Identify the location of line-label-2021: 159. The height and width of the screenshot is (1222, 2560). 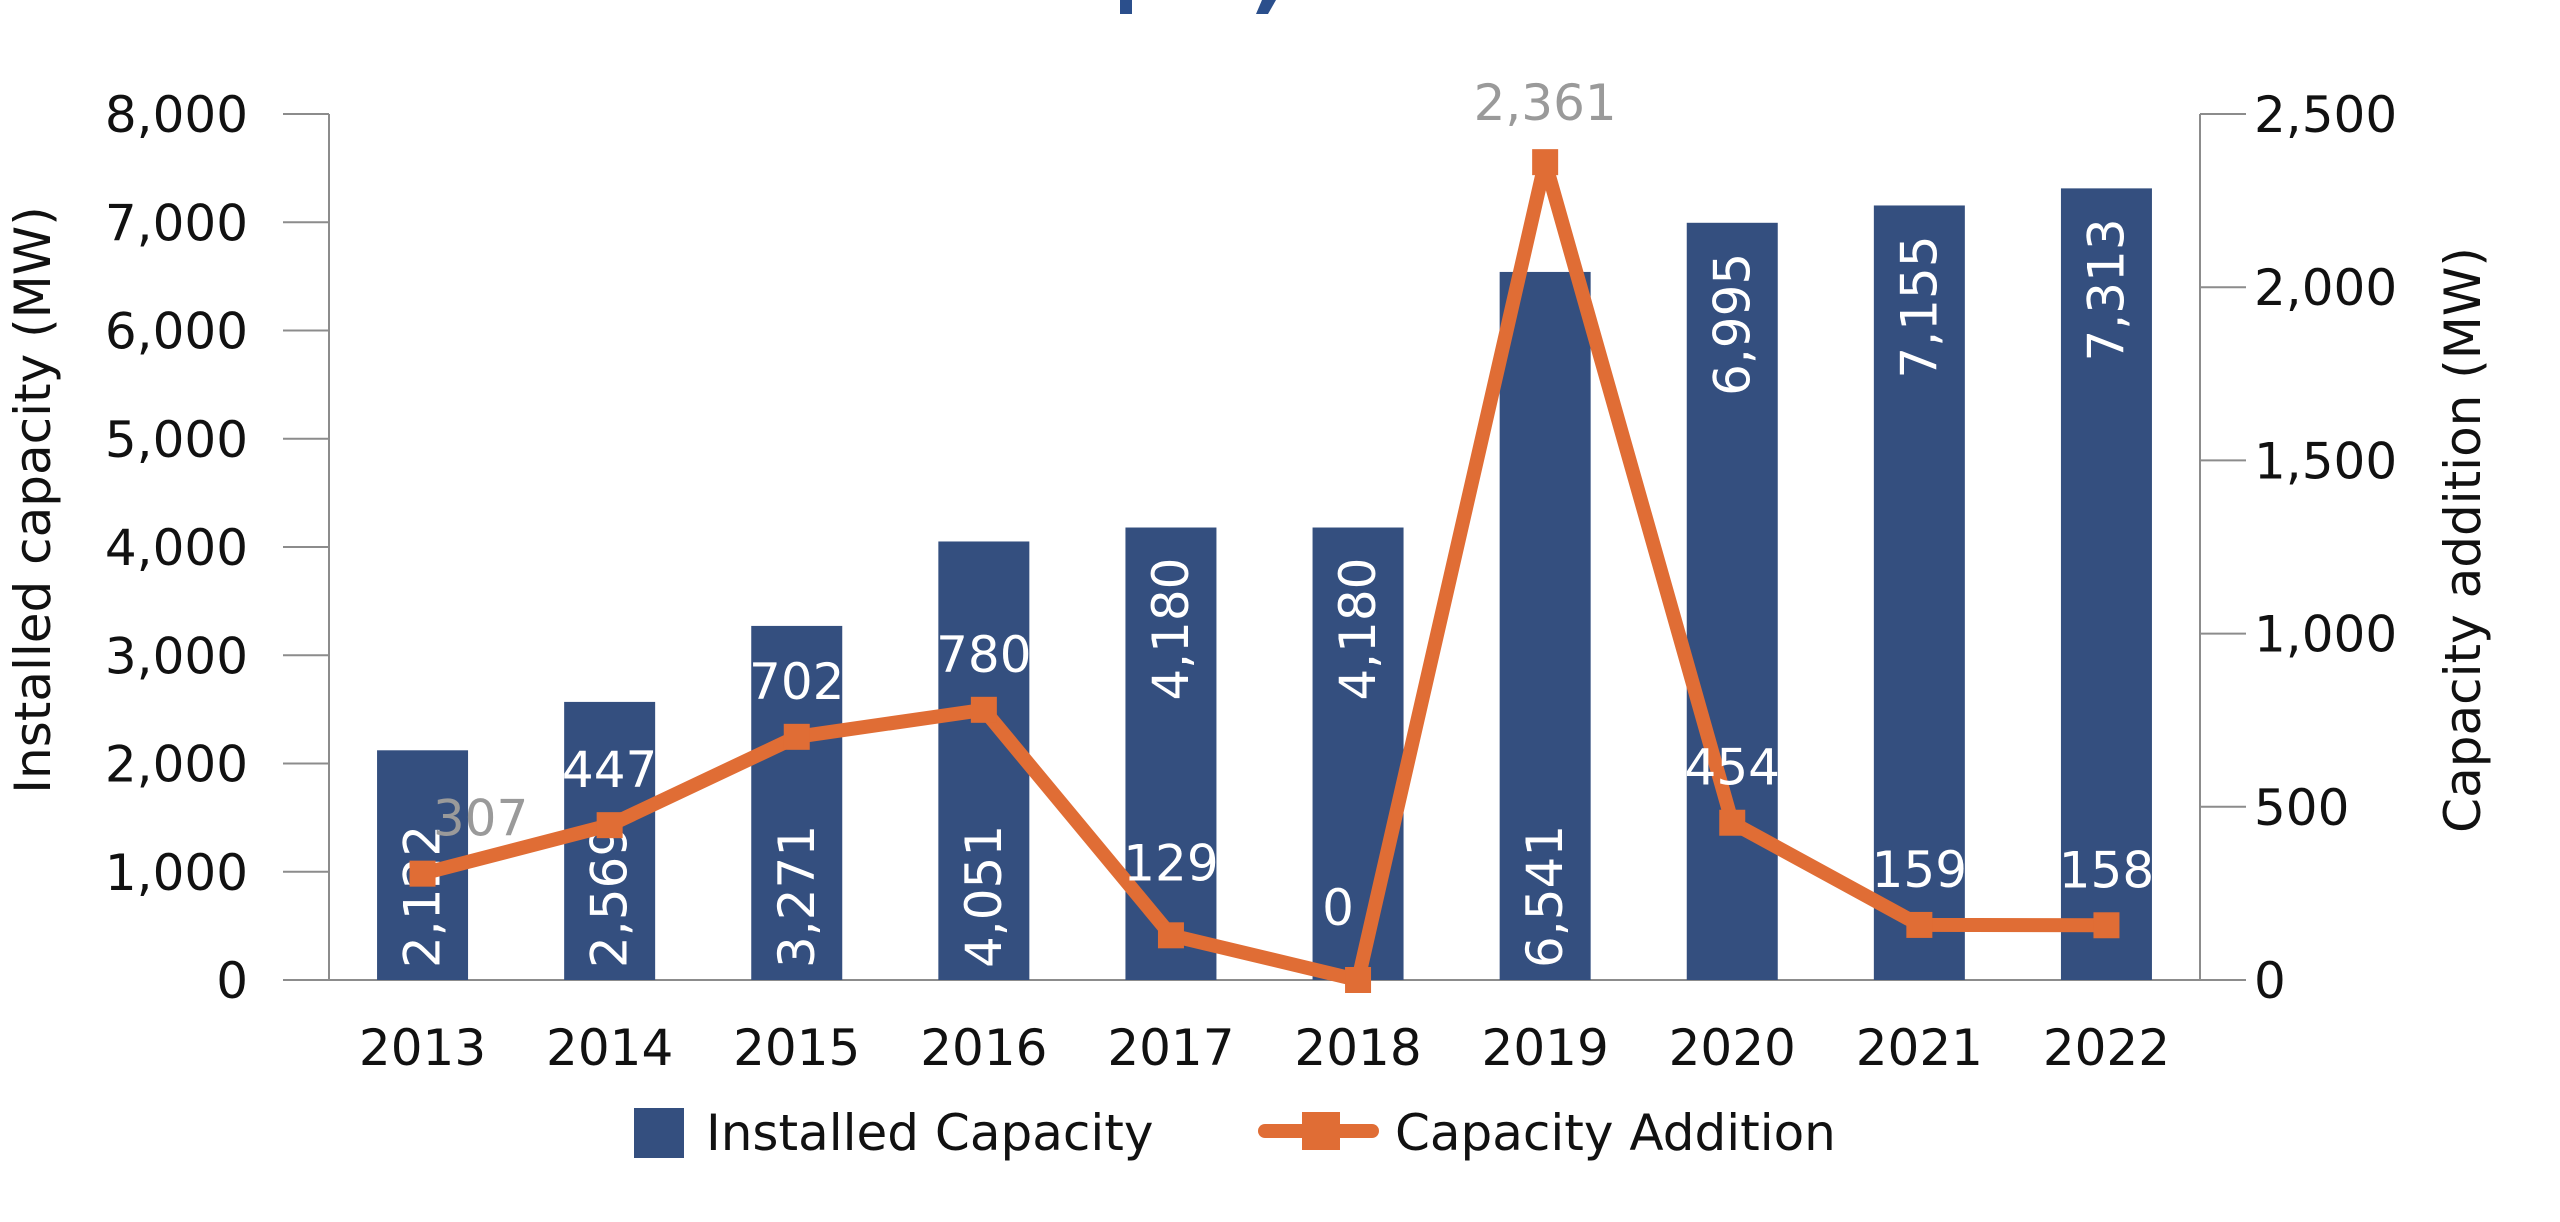
(1919, 870).